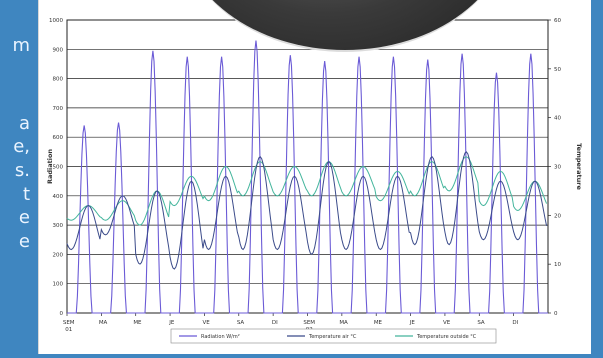  Describe the element at coordinates (58, 197) in the screenshot. I see `y-left-tick-label: 400` at that location.